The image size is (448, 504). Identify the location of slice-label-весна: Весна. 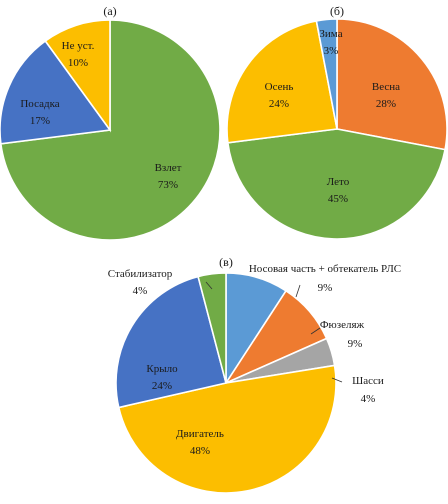
(386, 87).